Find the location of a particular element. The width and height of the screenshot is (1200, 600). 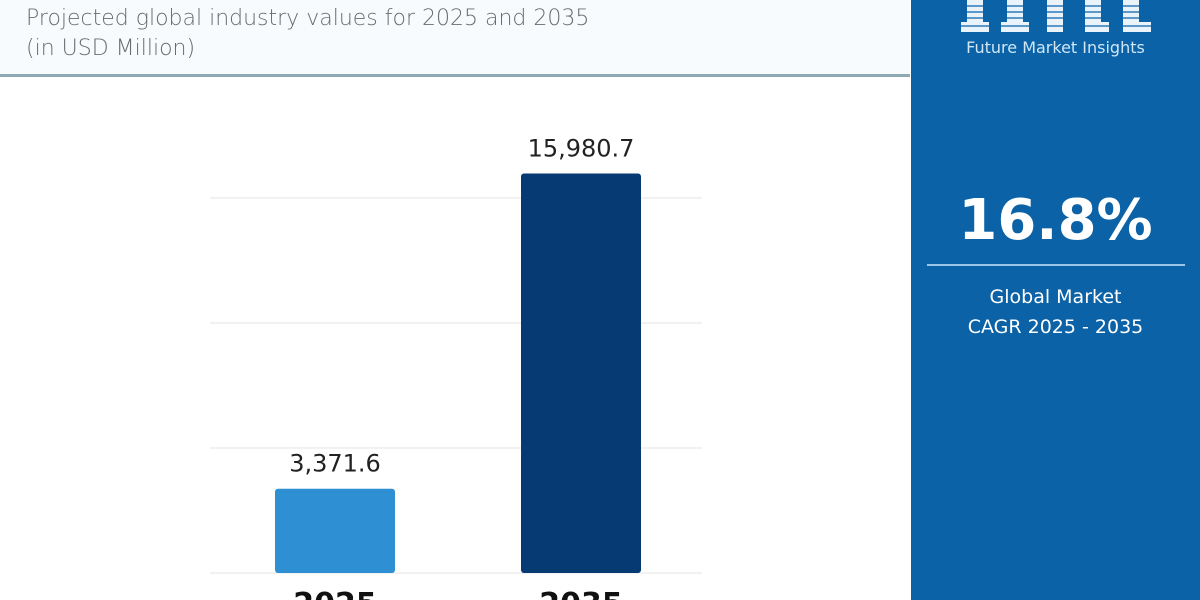

cagr-label: Global Market CAGR 2025 - 2035 is located at coordinates (1055, 312).